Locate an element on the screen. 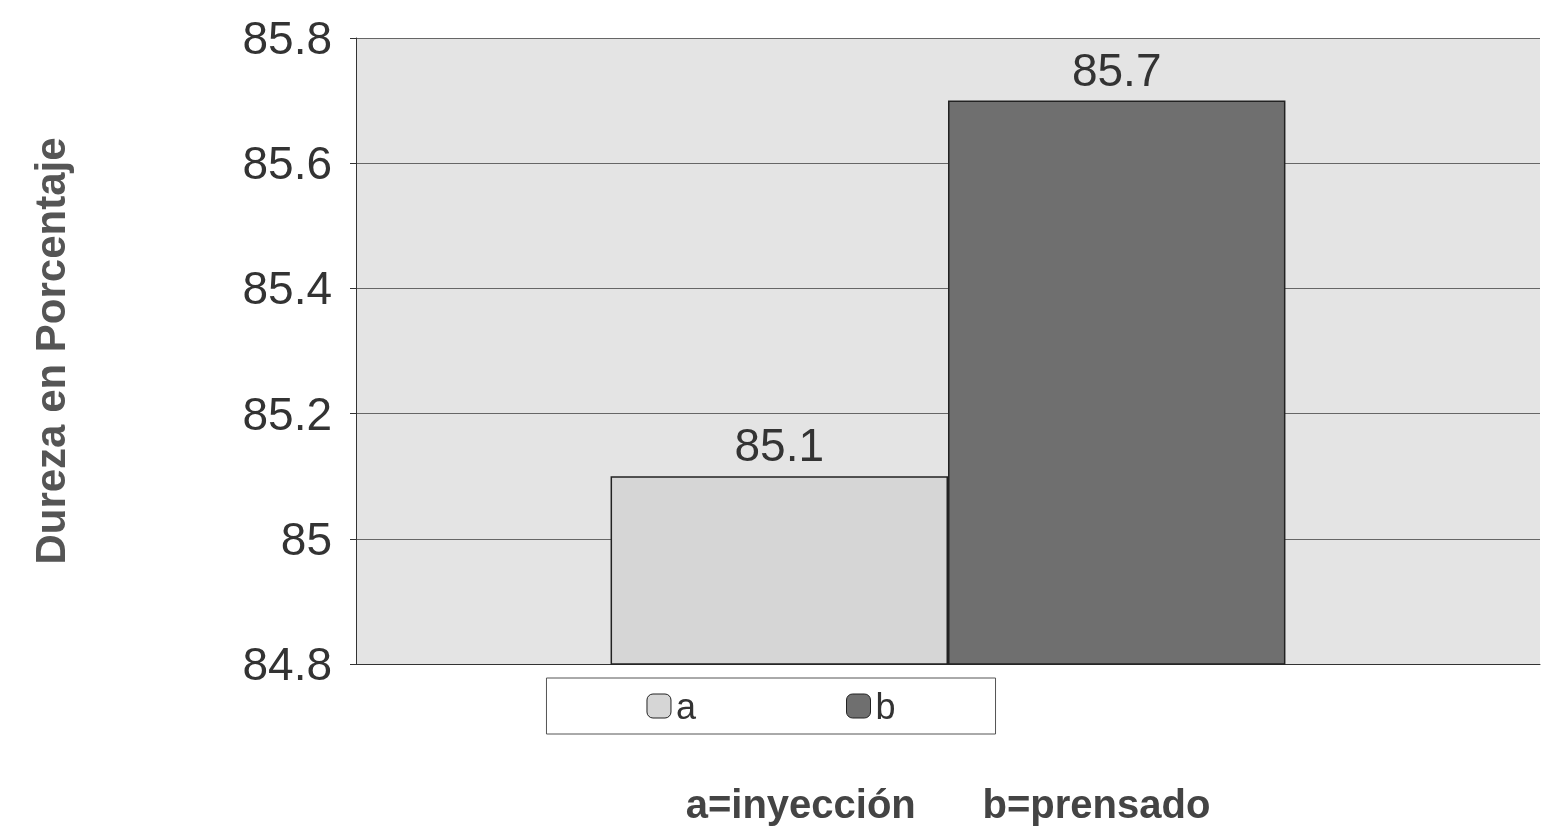 The image size is (1542, 829). data-label: 85.1 is located at coordinates (779, 445).